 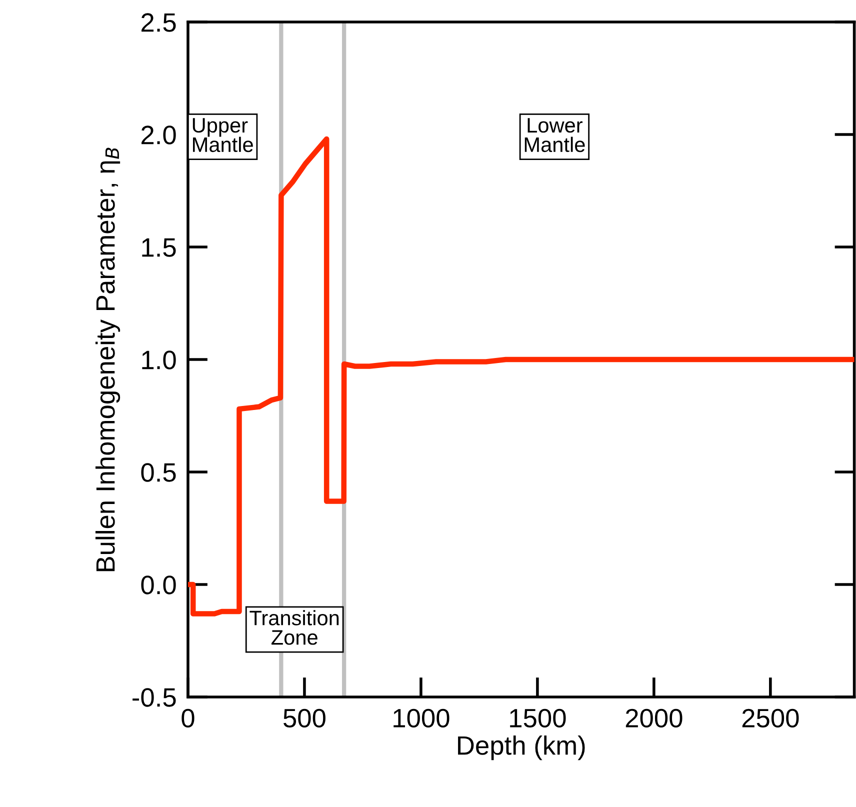 What do you see at coordinates (521, 747) in the screenshot?
I see `x-axis-title: Depth (km)` at bounding box center [521, 747].